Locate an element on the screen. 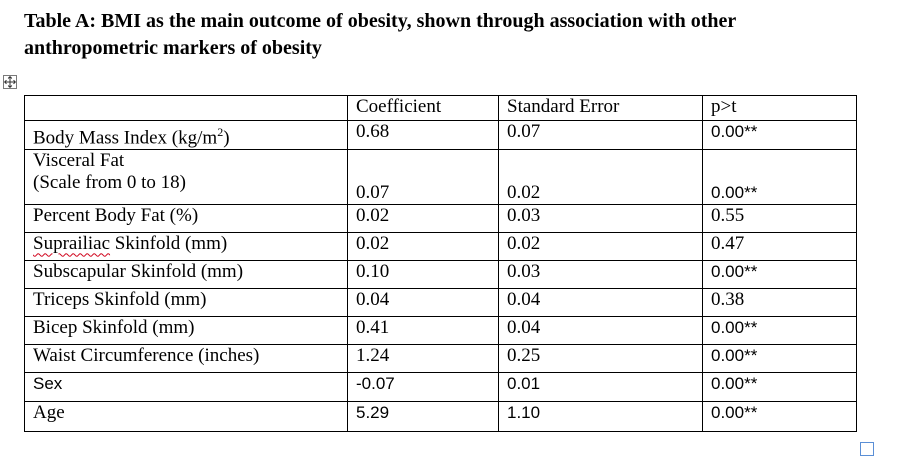 This screenshot has height=472, width=904. row-label: Subscapular Skinfold (mm) is located at coordinates (186, 275).